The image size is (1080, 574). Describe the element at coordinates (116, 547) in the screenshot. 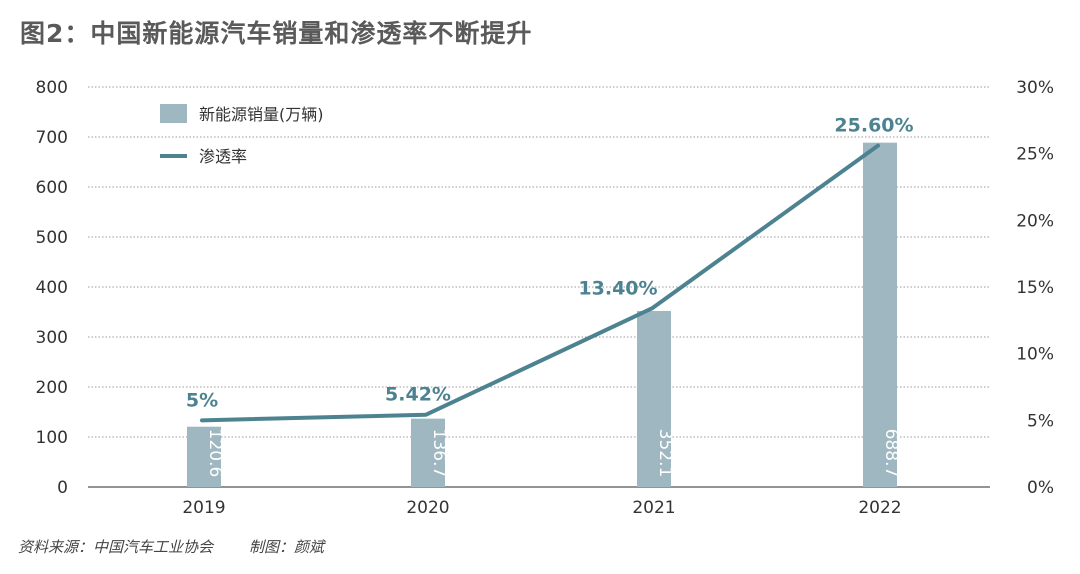

I see `source-note: 资料来源：中国汽车工业协会` at that location.